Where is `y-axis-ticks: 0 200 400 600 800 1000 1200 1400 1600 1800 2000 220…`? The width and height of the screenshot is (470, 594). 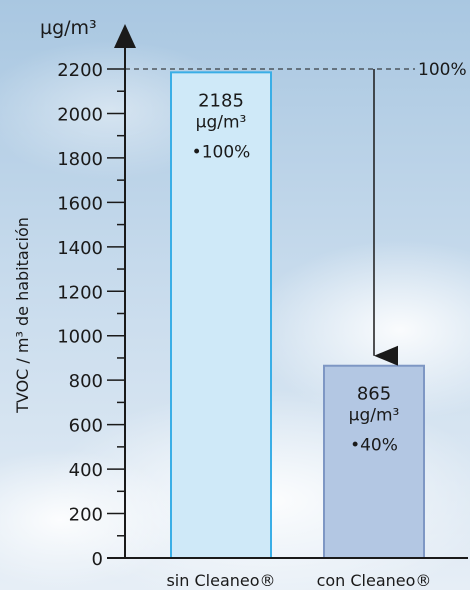 y-axis-ticks: 0 200 400 600 800 1000 1200 1400 1600 1800 2000 220… is located at coordinates (91, 315).